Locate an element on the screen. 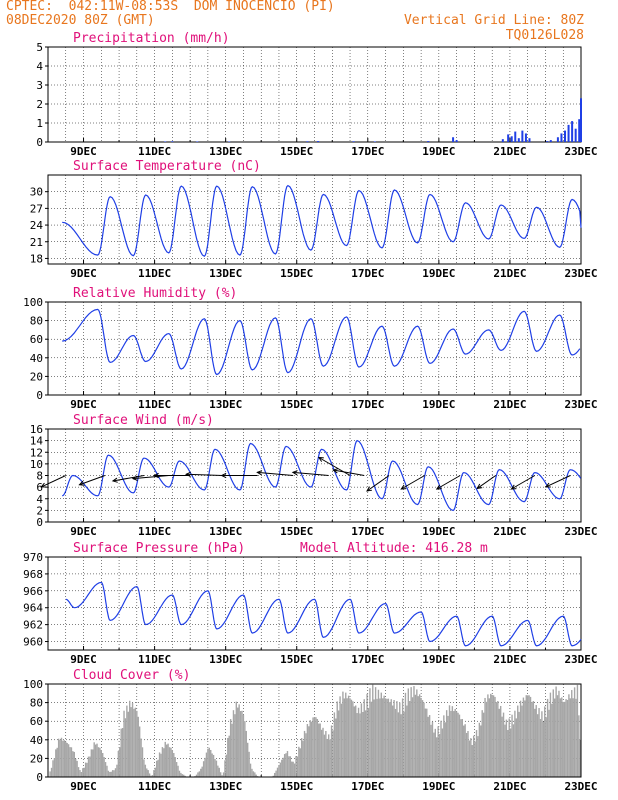 This screenshot has width=618, height=800. surface-pressure-ytick-label: 962 is located at coordinates (33, 625).